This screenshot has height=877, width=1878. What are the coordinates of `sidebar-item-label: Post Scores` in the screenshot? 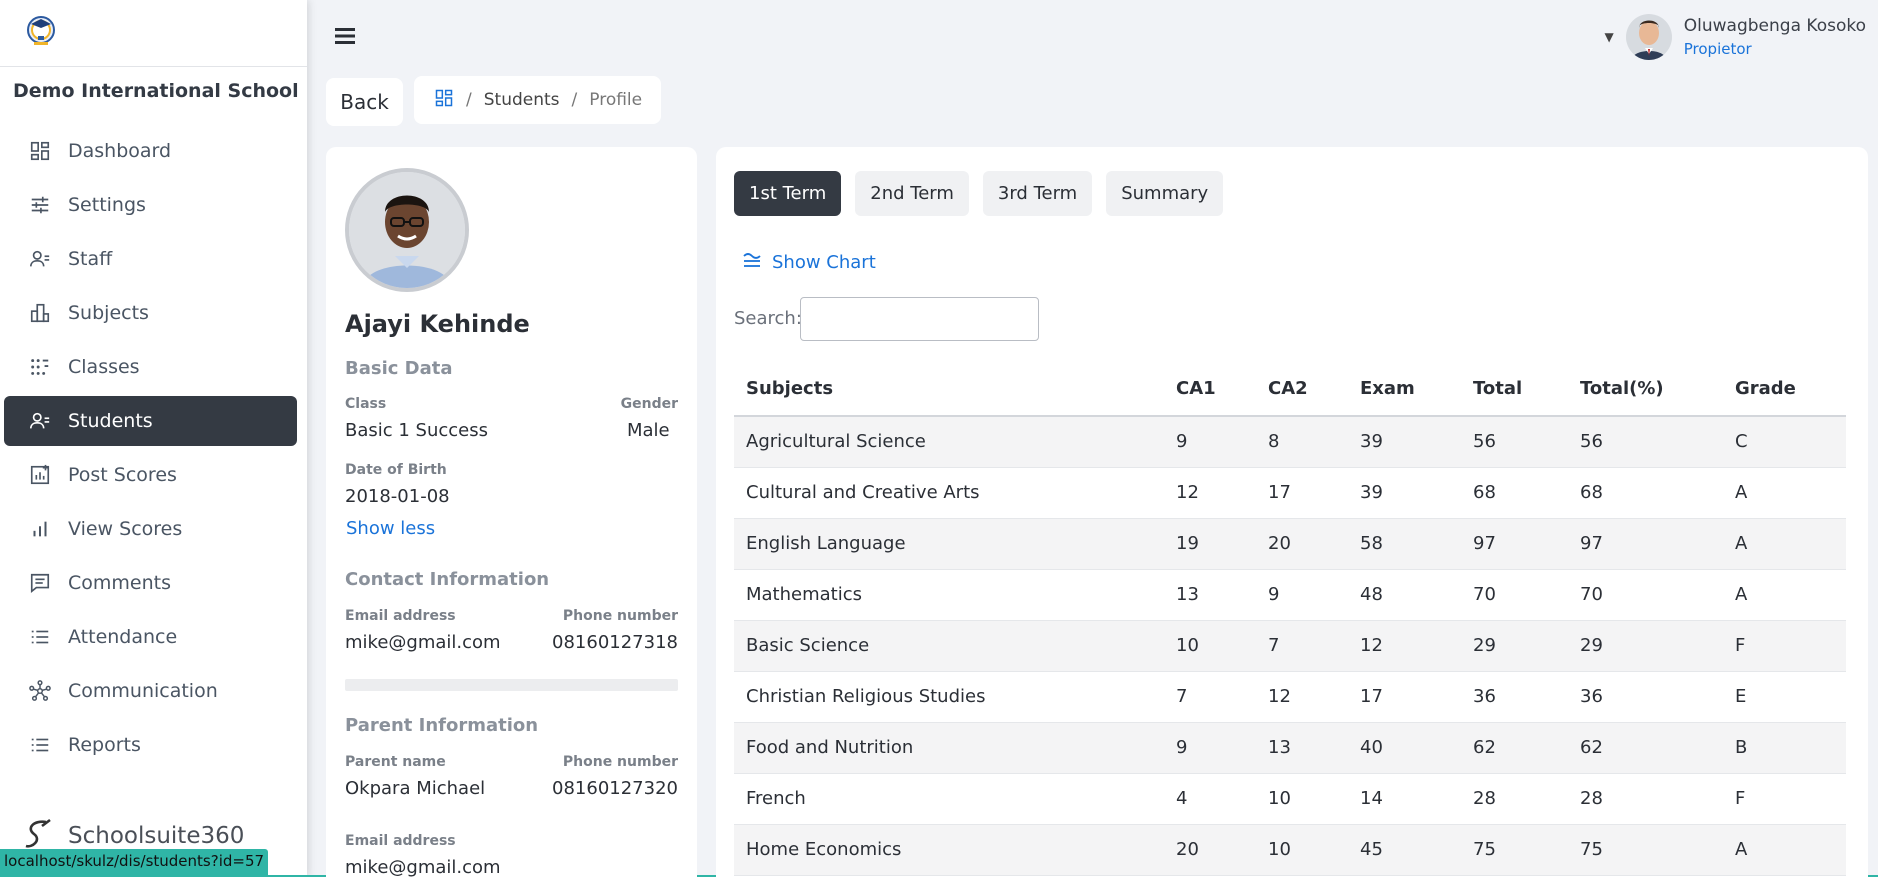 It's located at (122, 475).